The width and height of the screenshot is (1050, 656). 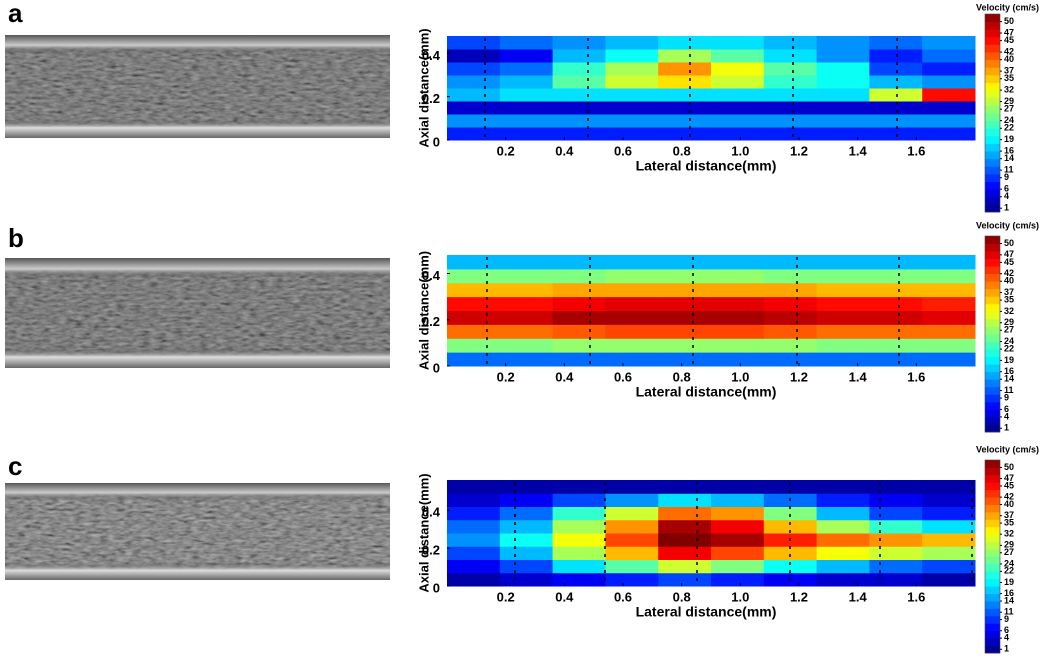 What do you see at coordinates (564, 596) in the screenshot?
I see `x-tick-label: 0.4` at bounding box center [564, 596].